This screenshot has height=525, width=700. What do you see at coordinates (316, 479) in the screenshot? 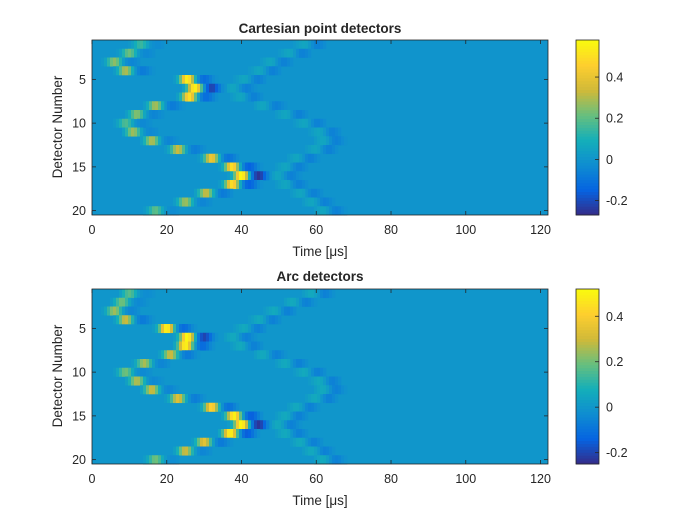
I see `x-tick-label: 60` at bounding box center [316, 479].